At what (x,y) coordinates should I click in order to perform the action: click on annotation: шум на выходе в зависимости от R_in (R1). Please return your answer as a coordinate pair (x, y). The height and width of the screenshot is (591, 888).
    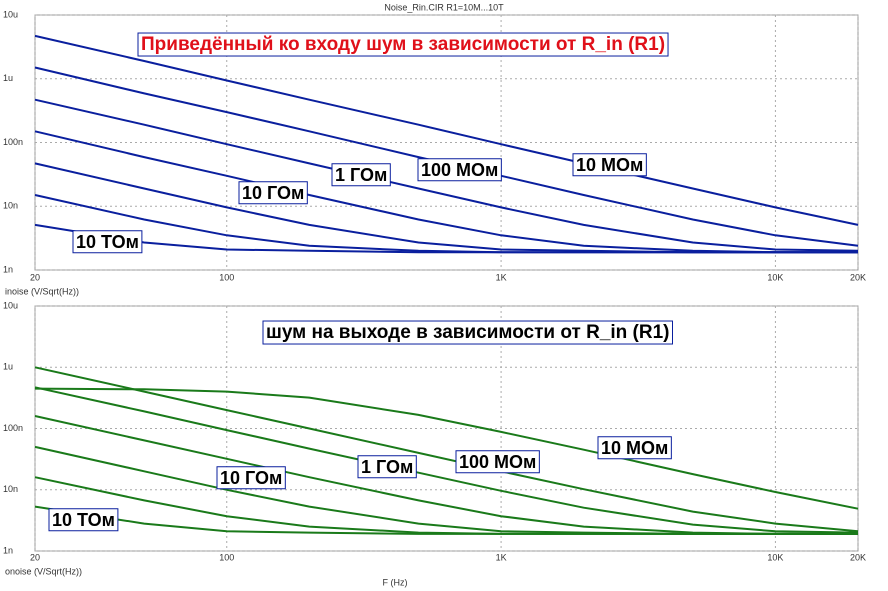
    Looking at the image, I should click on (467, 332).